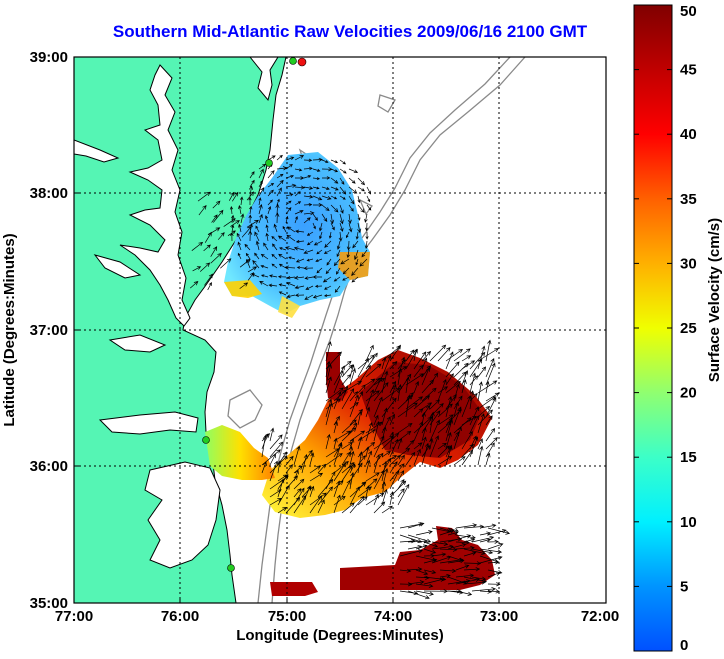 The width and height of the screenshot is (724, 659). I want to click on colorbar-tick-label: 0, so click(684, 645).